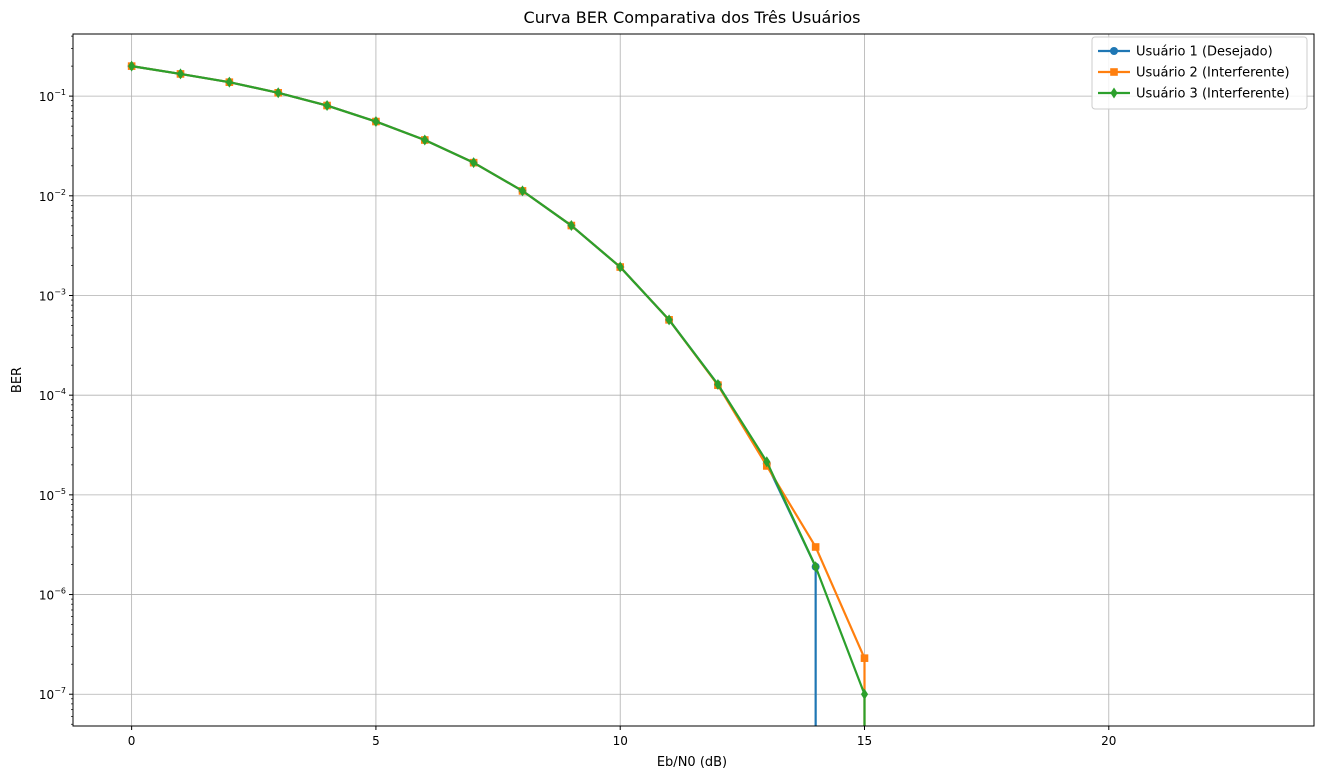 This screenshot has height=783, width=1322. I want to click on legend-label: Usuário 2 (Interferente), so click(1213, 73).